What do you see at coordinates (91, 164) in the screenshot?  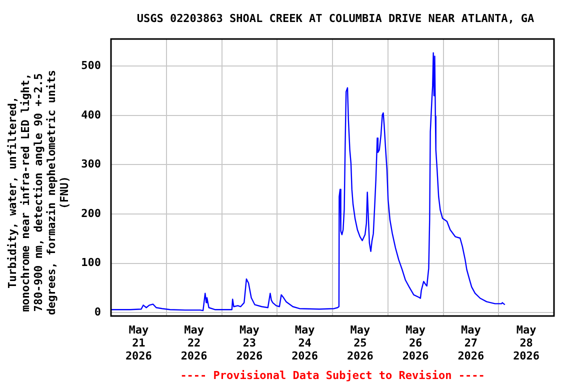 I see `y-tick-label: 300` at bounding box center [91, 164].